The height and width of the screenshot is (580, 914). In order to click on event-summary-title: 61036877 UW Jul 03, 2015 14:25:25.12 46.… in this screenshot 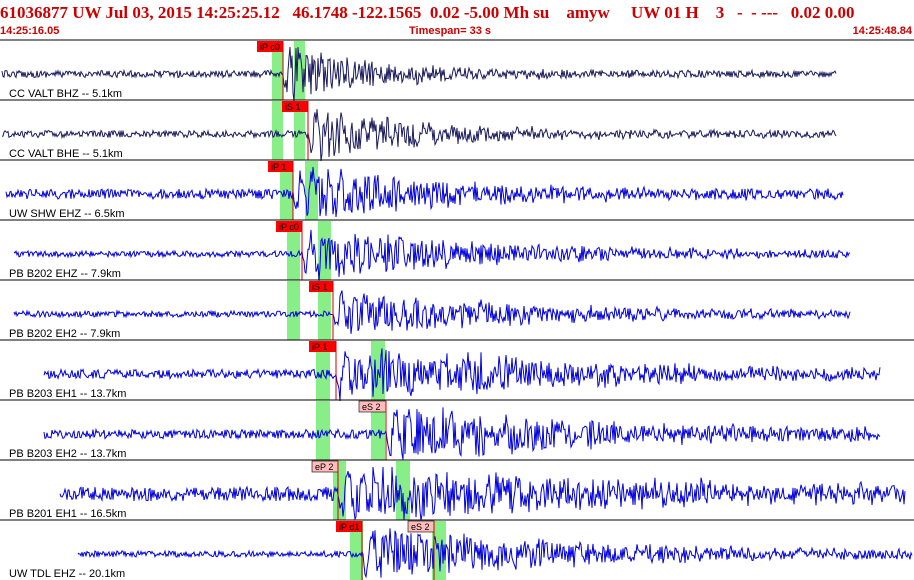, I will do `click(427, 12)`.